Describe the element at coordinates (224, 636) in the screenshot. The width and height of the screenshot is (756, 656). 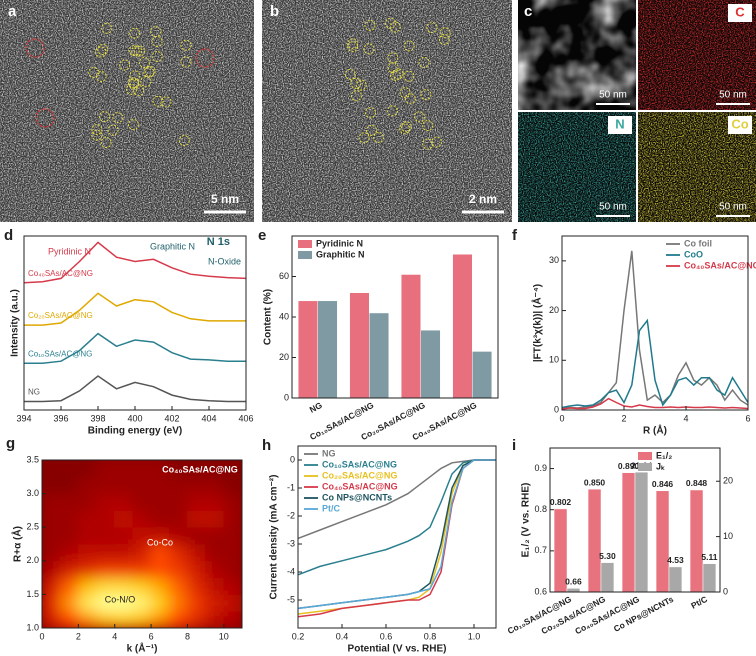
I see `x-tick-label: 10` at that location.